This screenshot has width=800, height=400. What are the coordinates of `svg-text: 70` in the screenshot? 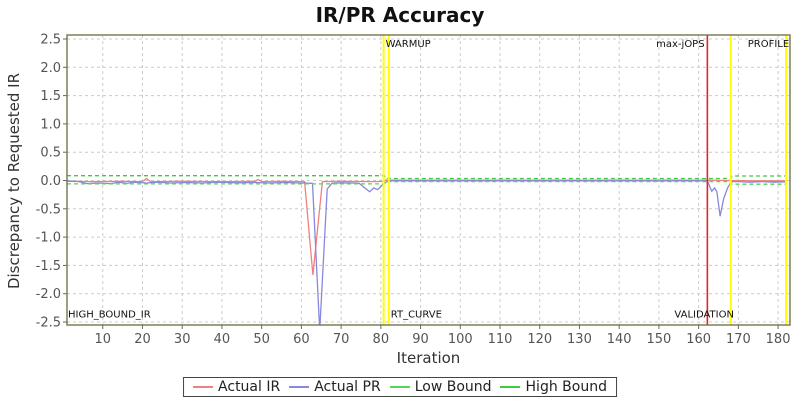 It's located at (341, 339).